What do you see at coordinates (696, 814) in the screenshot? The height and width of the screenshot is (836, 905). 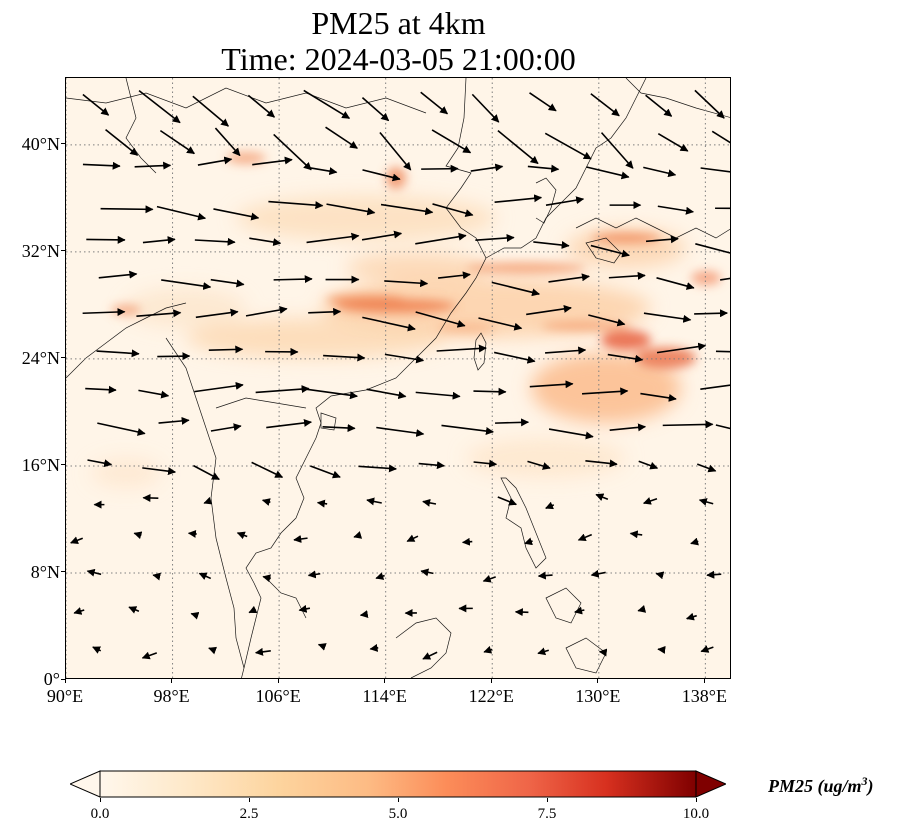 I see `colorbar-tick-label: 10.0` at bounding box center [696, 814].